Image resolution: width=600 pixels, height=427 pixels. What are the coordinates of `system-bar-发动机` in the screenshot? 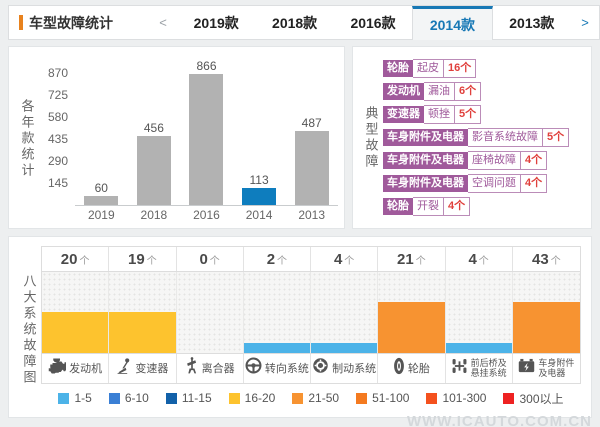 It's located at (75, 332).